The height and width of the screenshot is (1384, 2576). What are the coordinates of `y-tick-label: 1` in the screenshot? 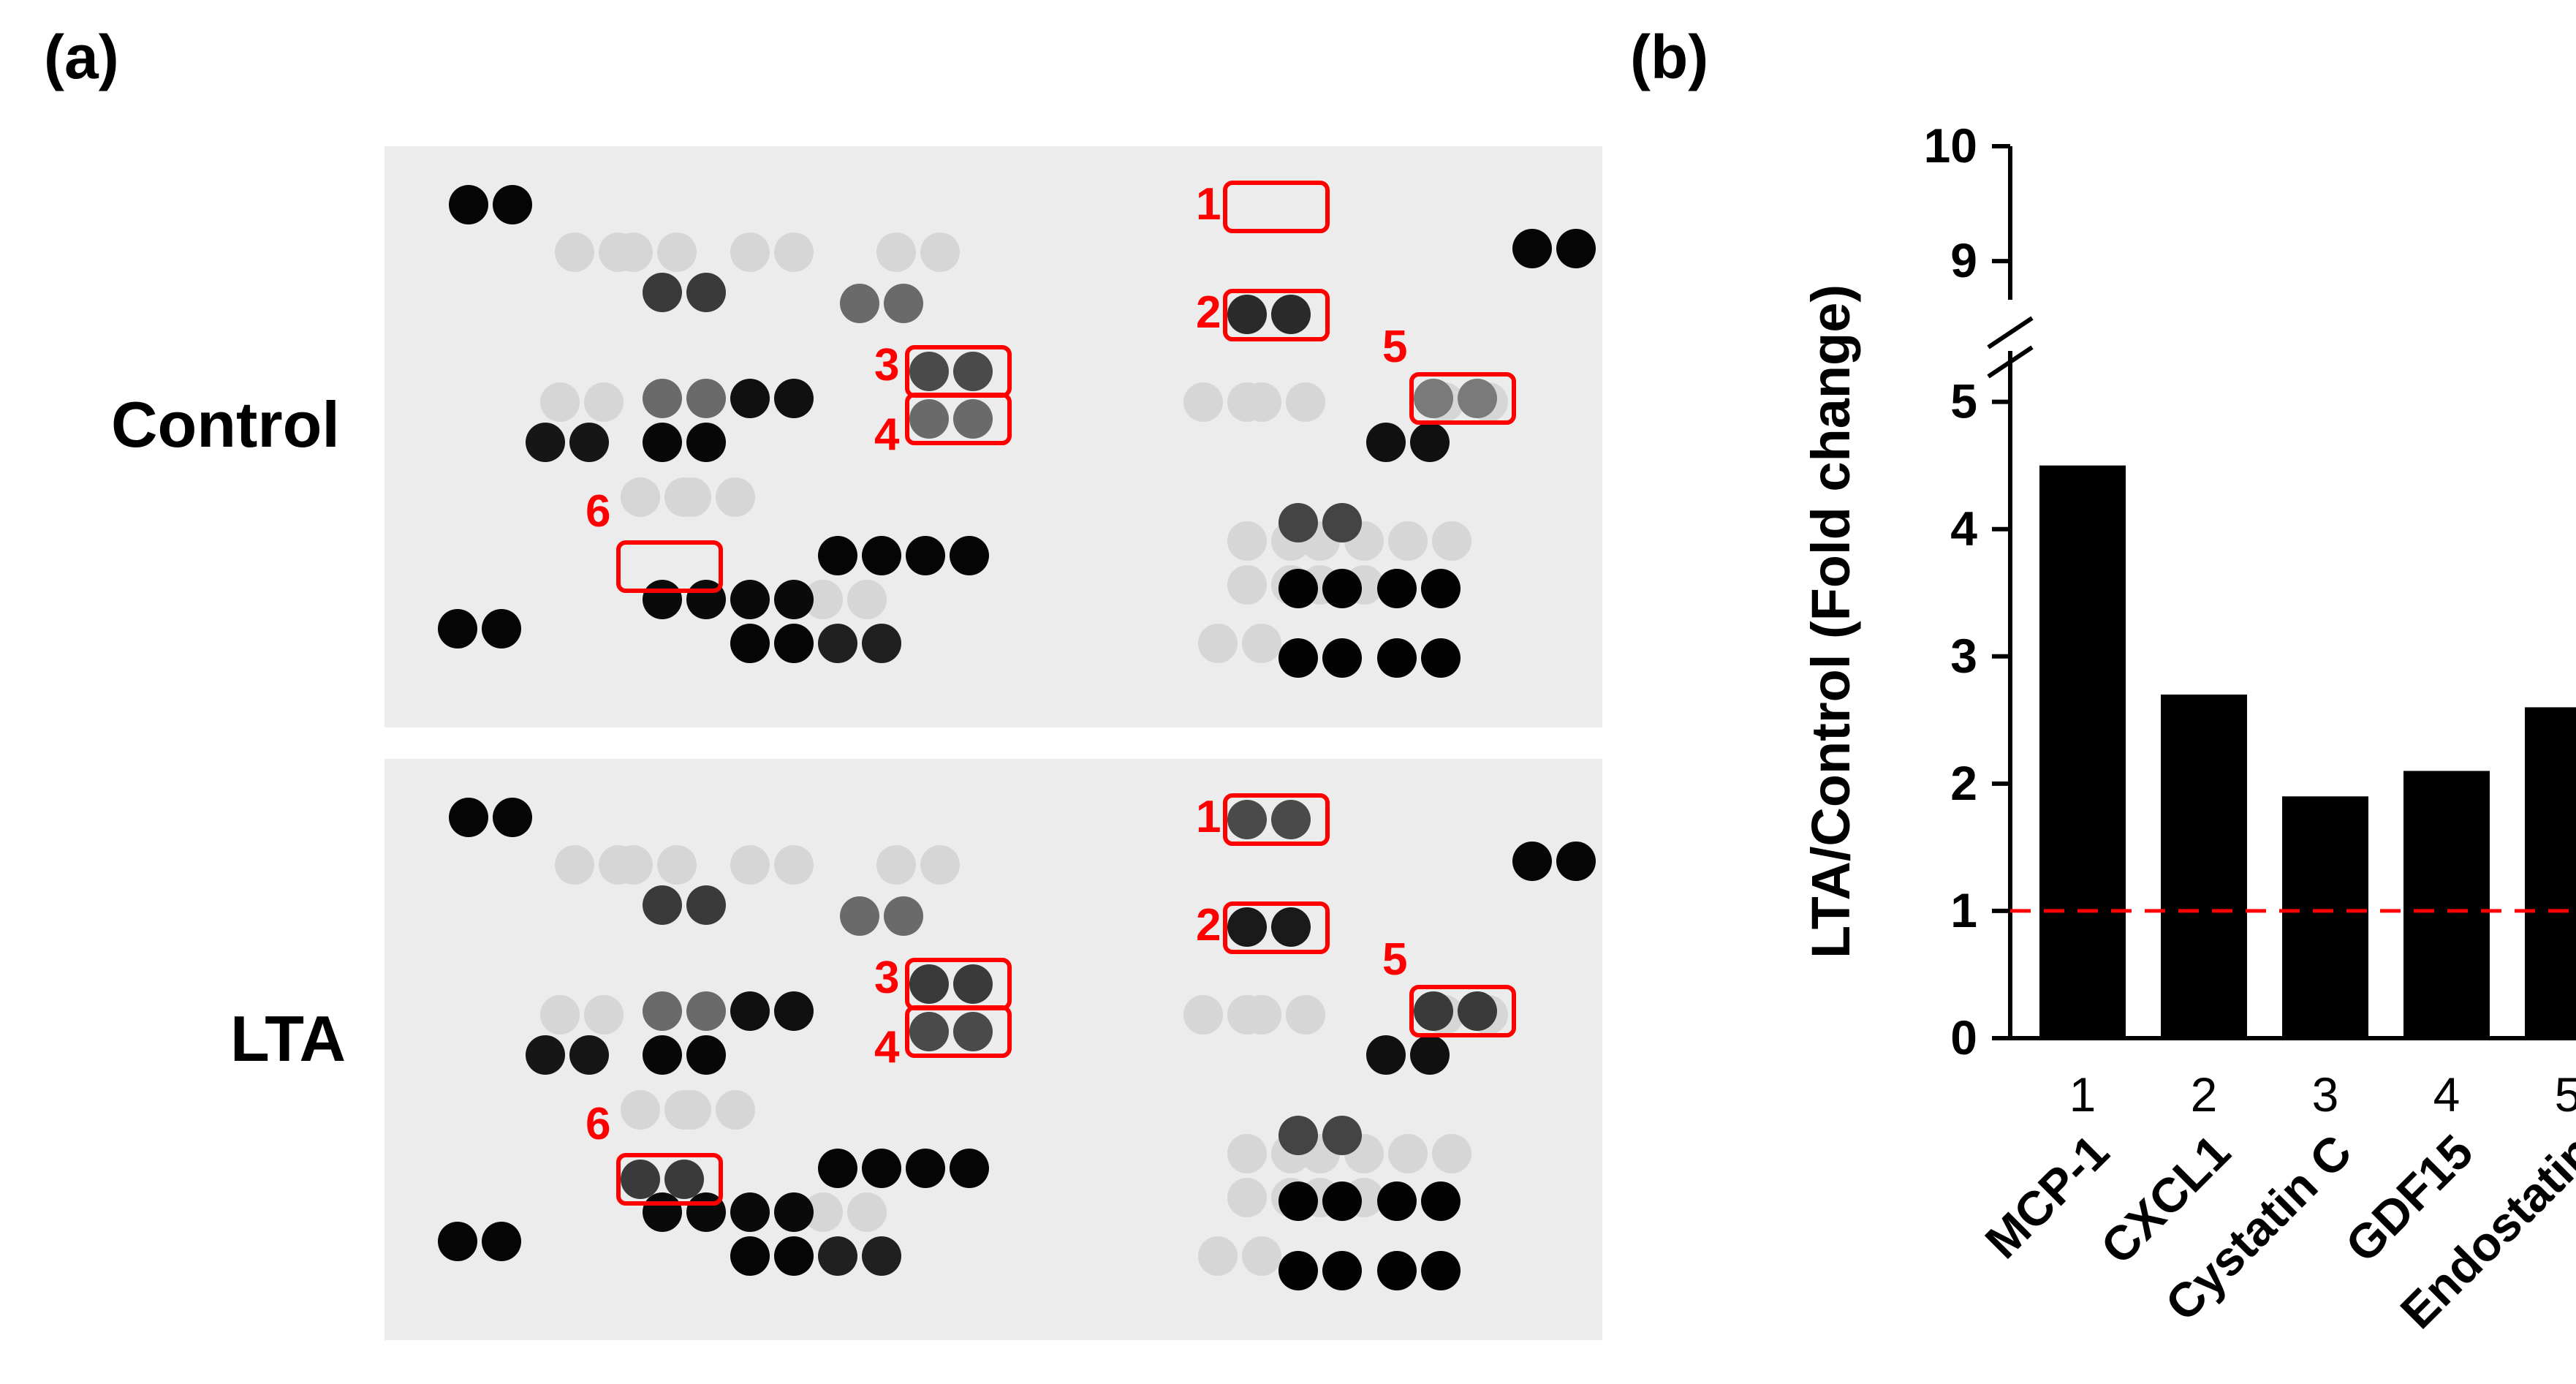 It's located at (1963, 910).